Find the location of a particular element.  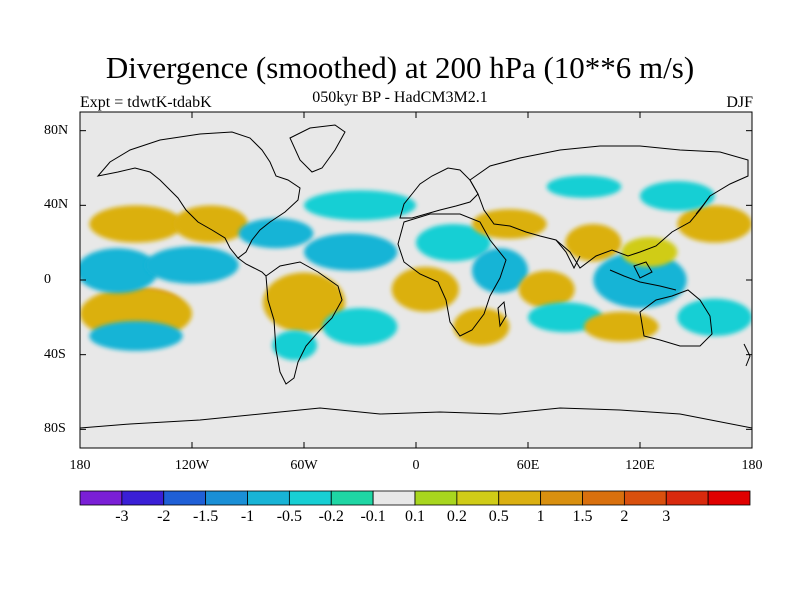

colorbar-label: 3 is located at coordinates (666, 516).